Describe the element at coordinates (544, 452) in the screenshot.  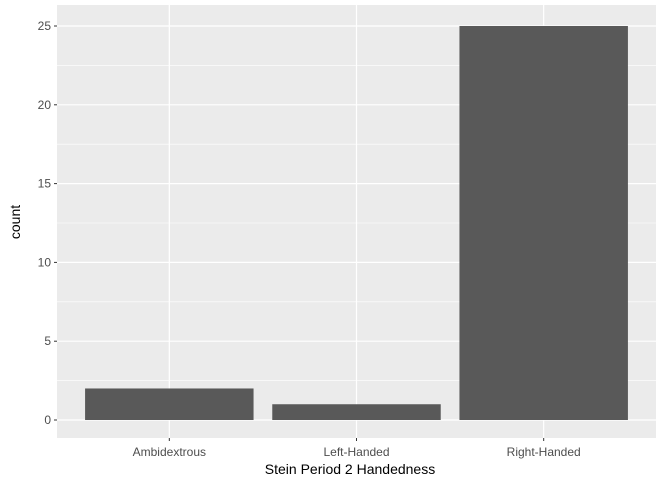
I see `x-tick-label: Right-Handed` at that location.